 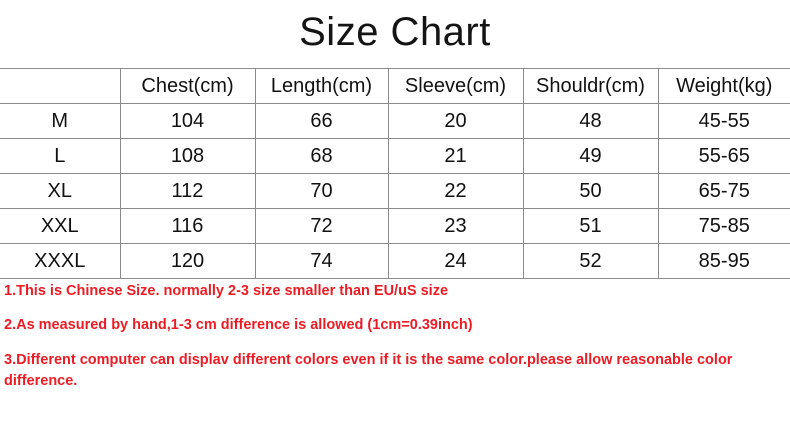 I want to click on cell-sleeve: 24, so click(x=456, y=261).